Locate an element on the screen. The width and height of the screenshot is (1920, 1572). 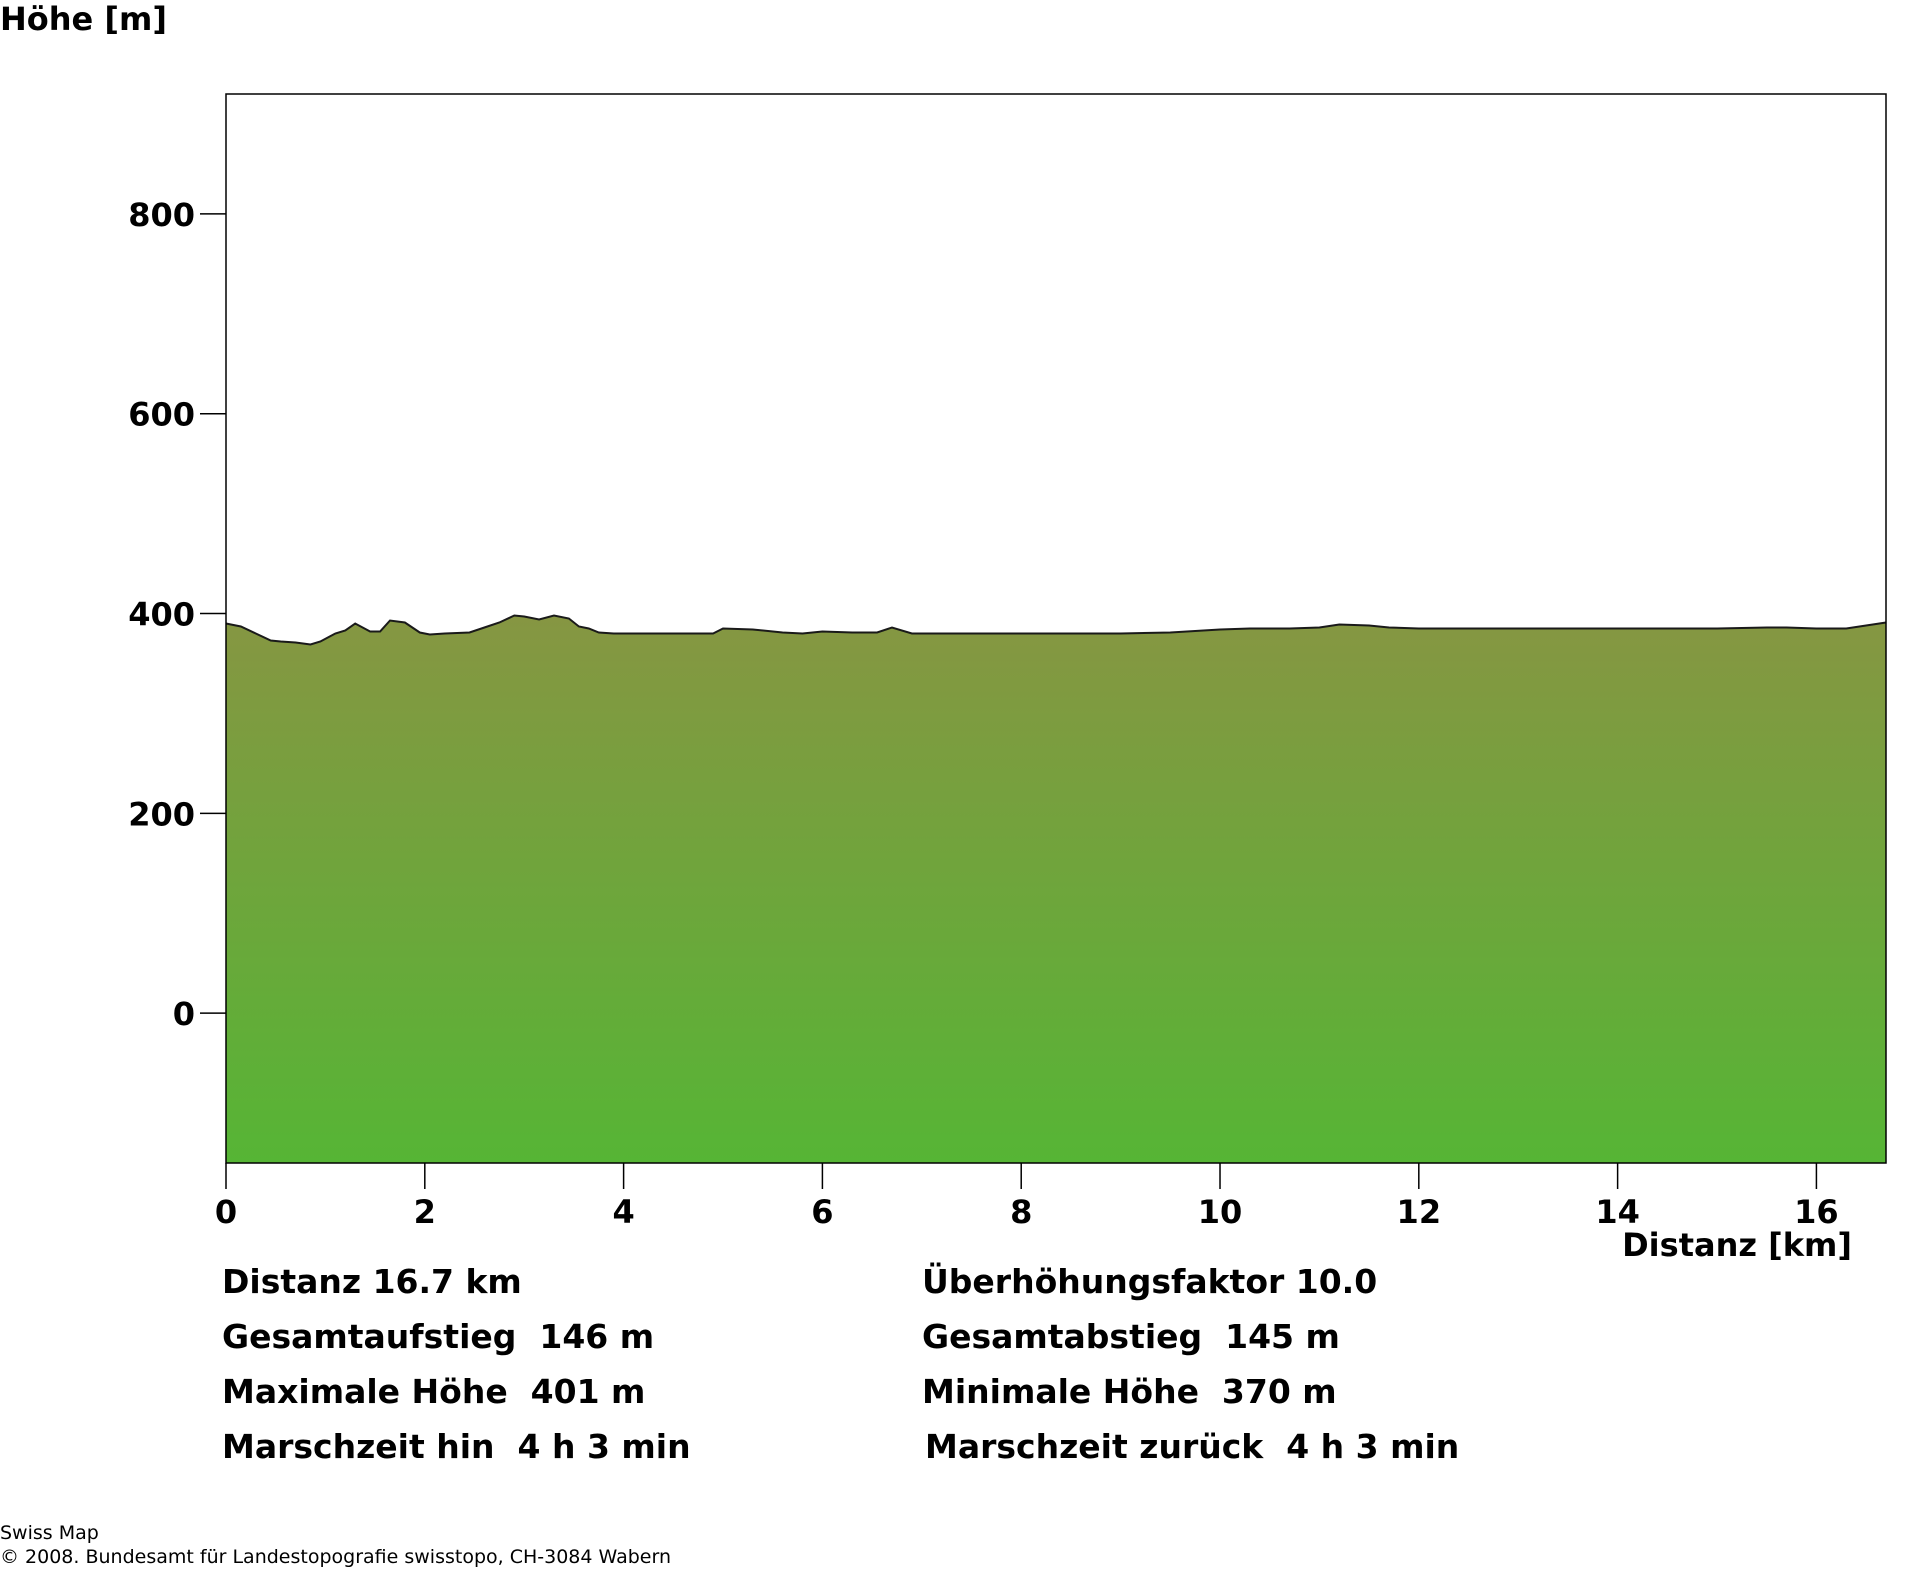
x-tick-label: 6 is located at coordinates (822, 1212).